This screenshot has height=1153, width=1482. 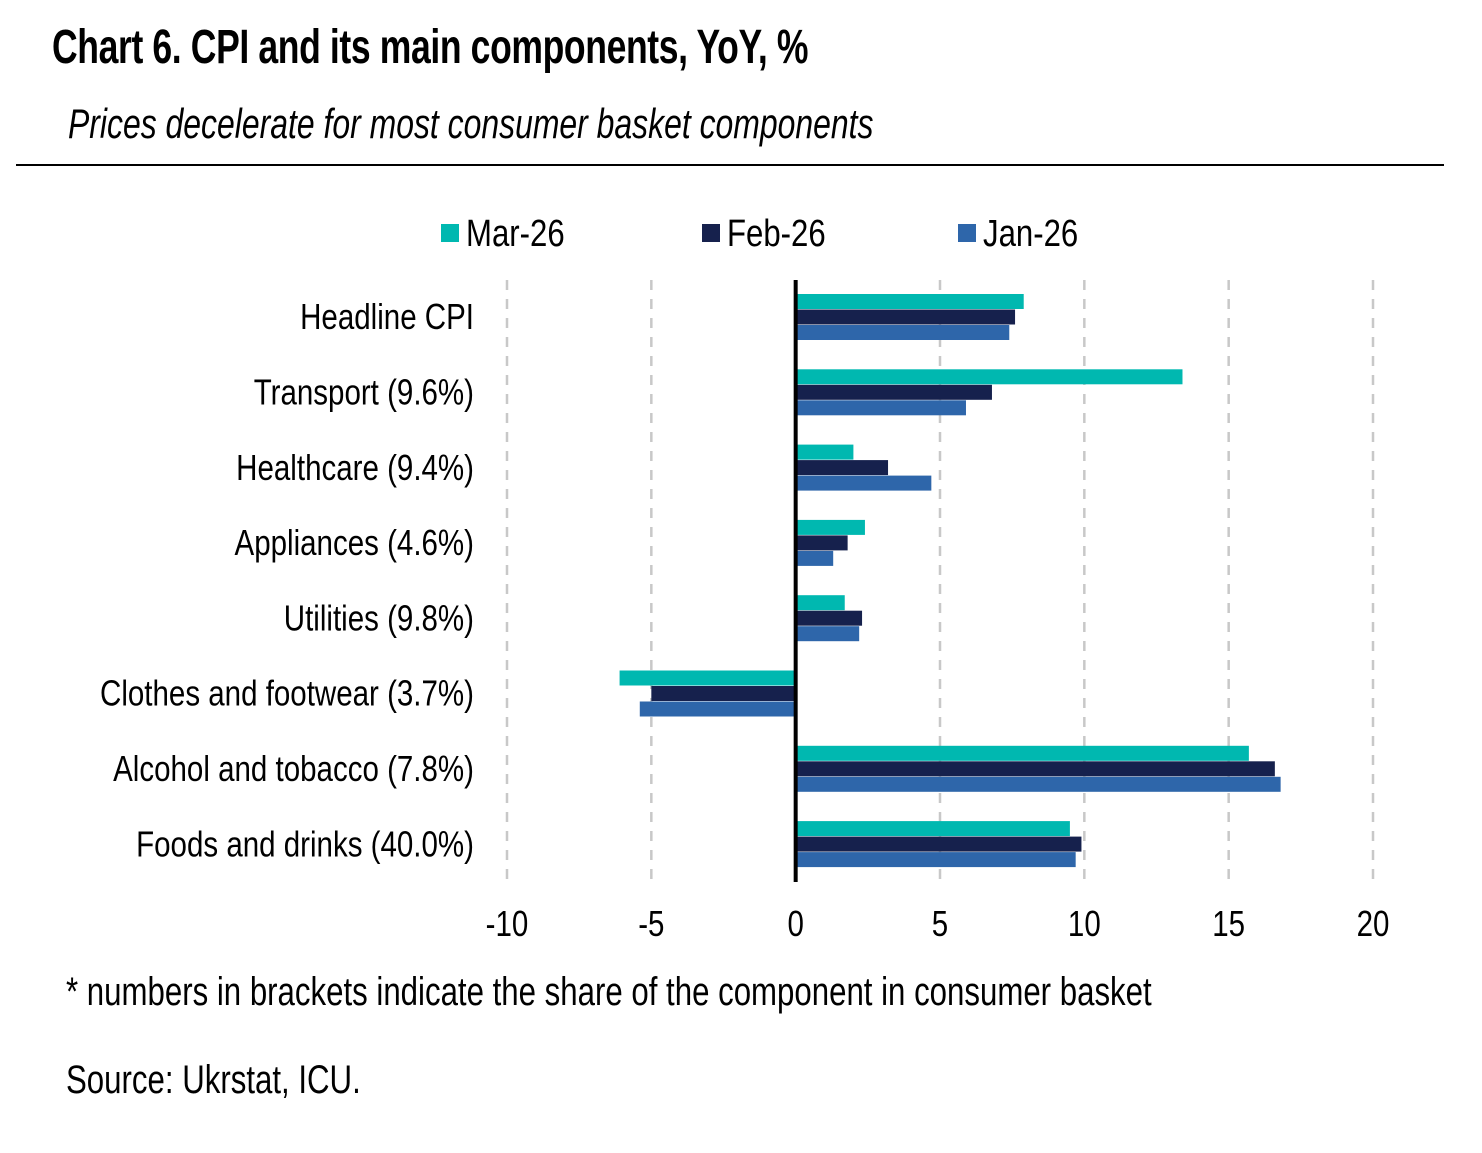 What do you see at coordinates (213, 1080) in the screenshot?
I see `source-note: Source: Ukrstat, ICU.` at bounding box center [213, 1080].